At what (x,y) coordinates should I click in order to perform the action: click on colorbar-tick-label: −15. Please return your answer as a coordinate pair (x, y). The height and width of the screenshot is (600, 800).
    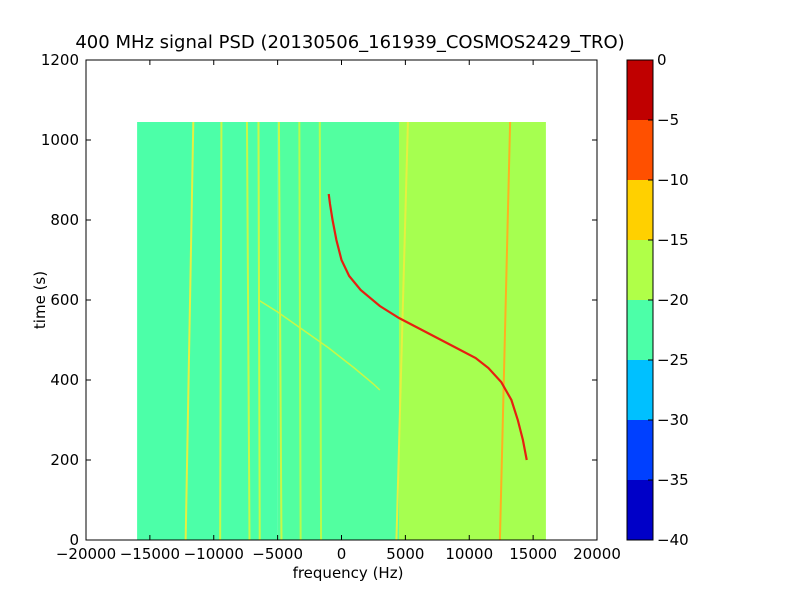
    Looking at the image, I should click on (673, 240).